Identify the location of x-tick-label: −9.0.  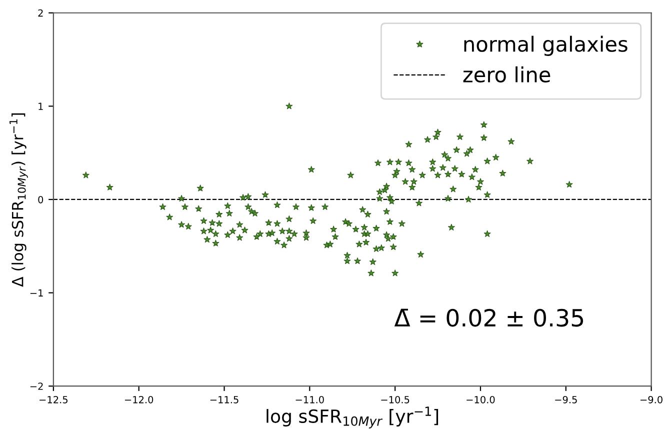
(651, 400).